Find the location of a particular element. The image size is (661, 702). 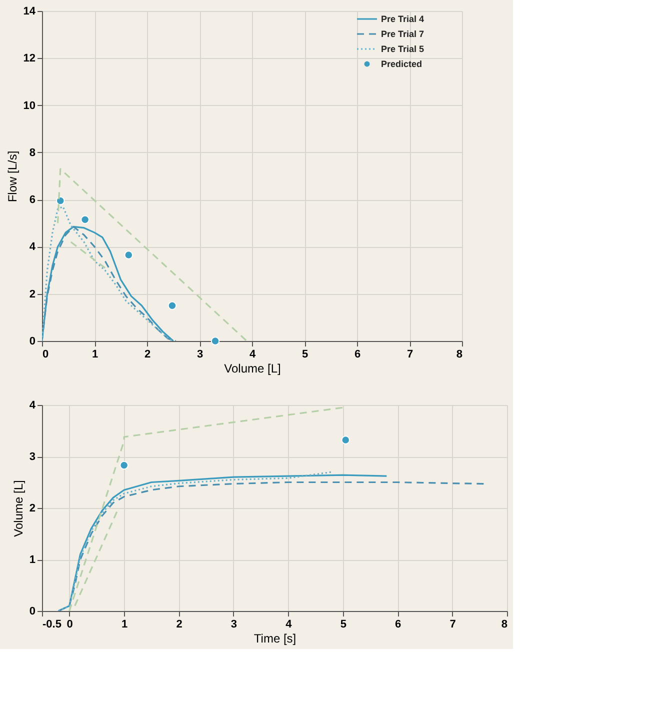

y-tick-label: 8 is located at coordinates (32, 152).